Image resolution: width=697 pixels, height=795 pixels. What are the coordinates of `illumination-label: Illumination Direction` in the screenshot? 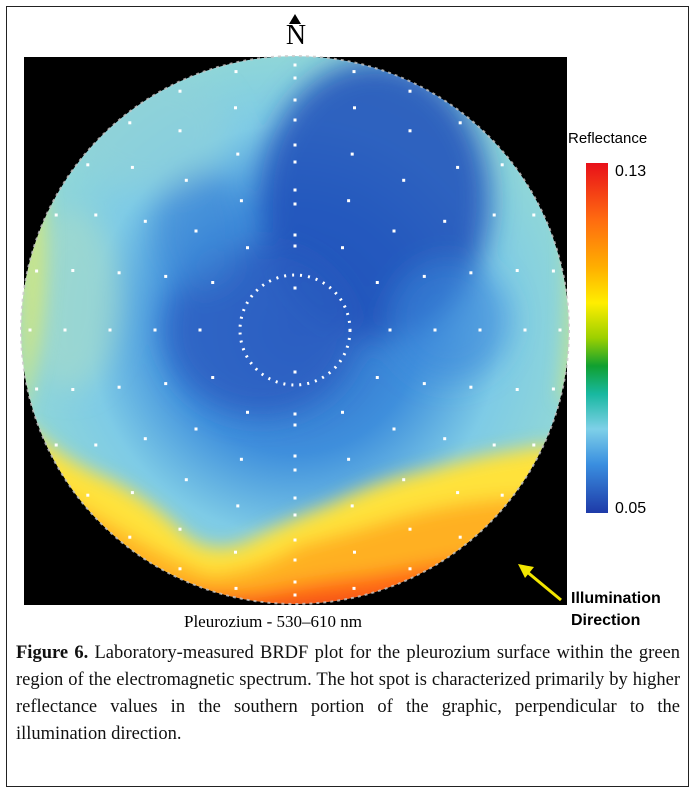 It's located at (616, 610).